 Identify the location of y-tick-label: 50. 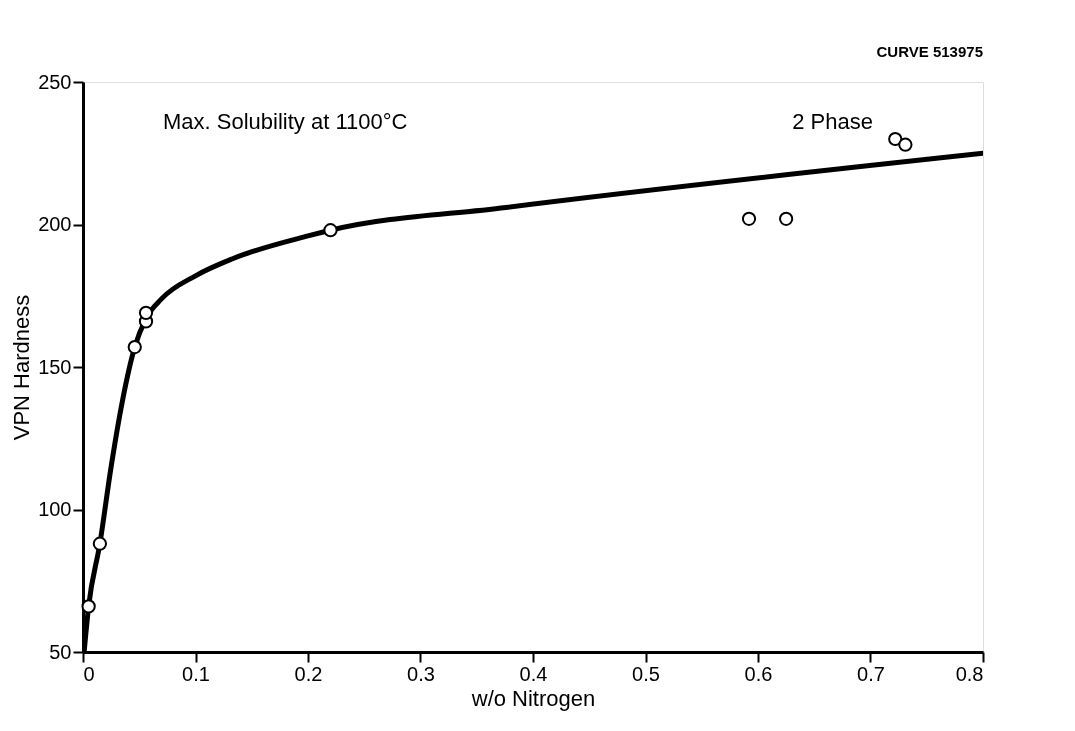
(60, 651).